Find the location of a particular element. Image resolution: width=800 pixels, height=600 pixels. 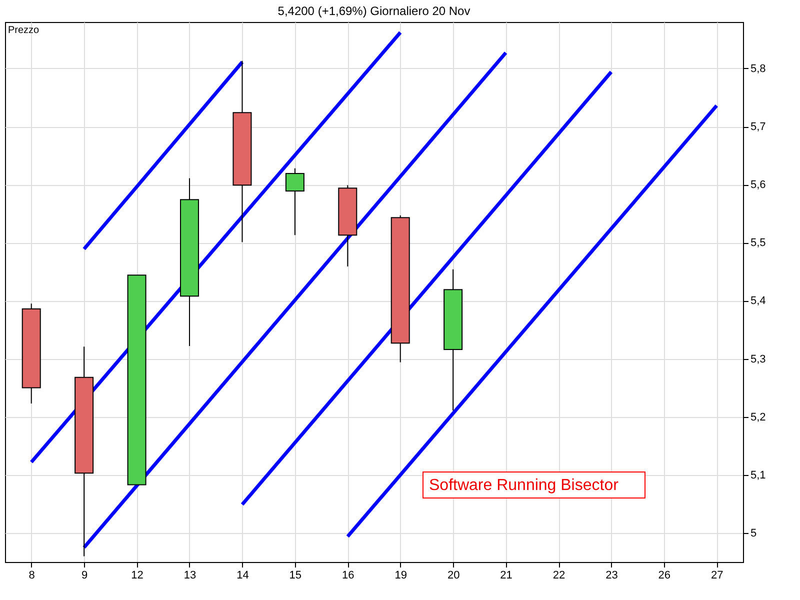

x-tick-label: 12 is located at coordinates (137, 576).